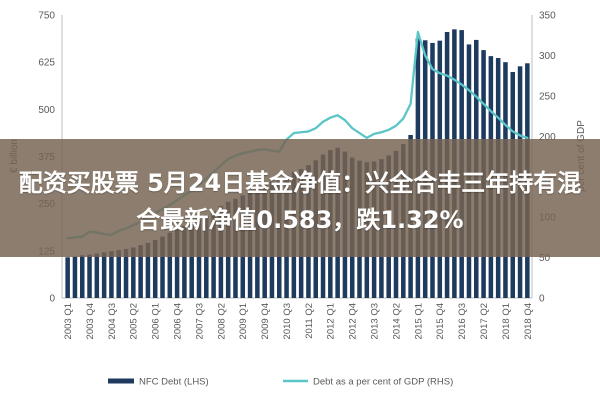  I want to click on y-right-tick-label: 0, so click(542, 299).